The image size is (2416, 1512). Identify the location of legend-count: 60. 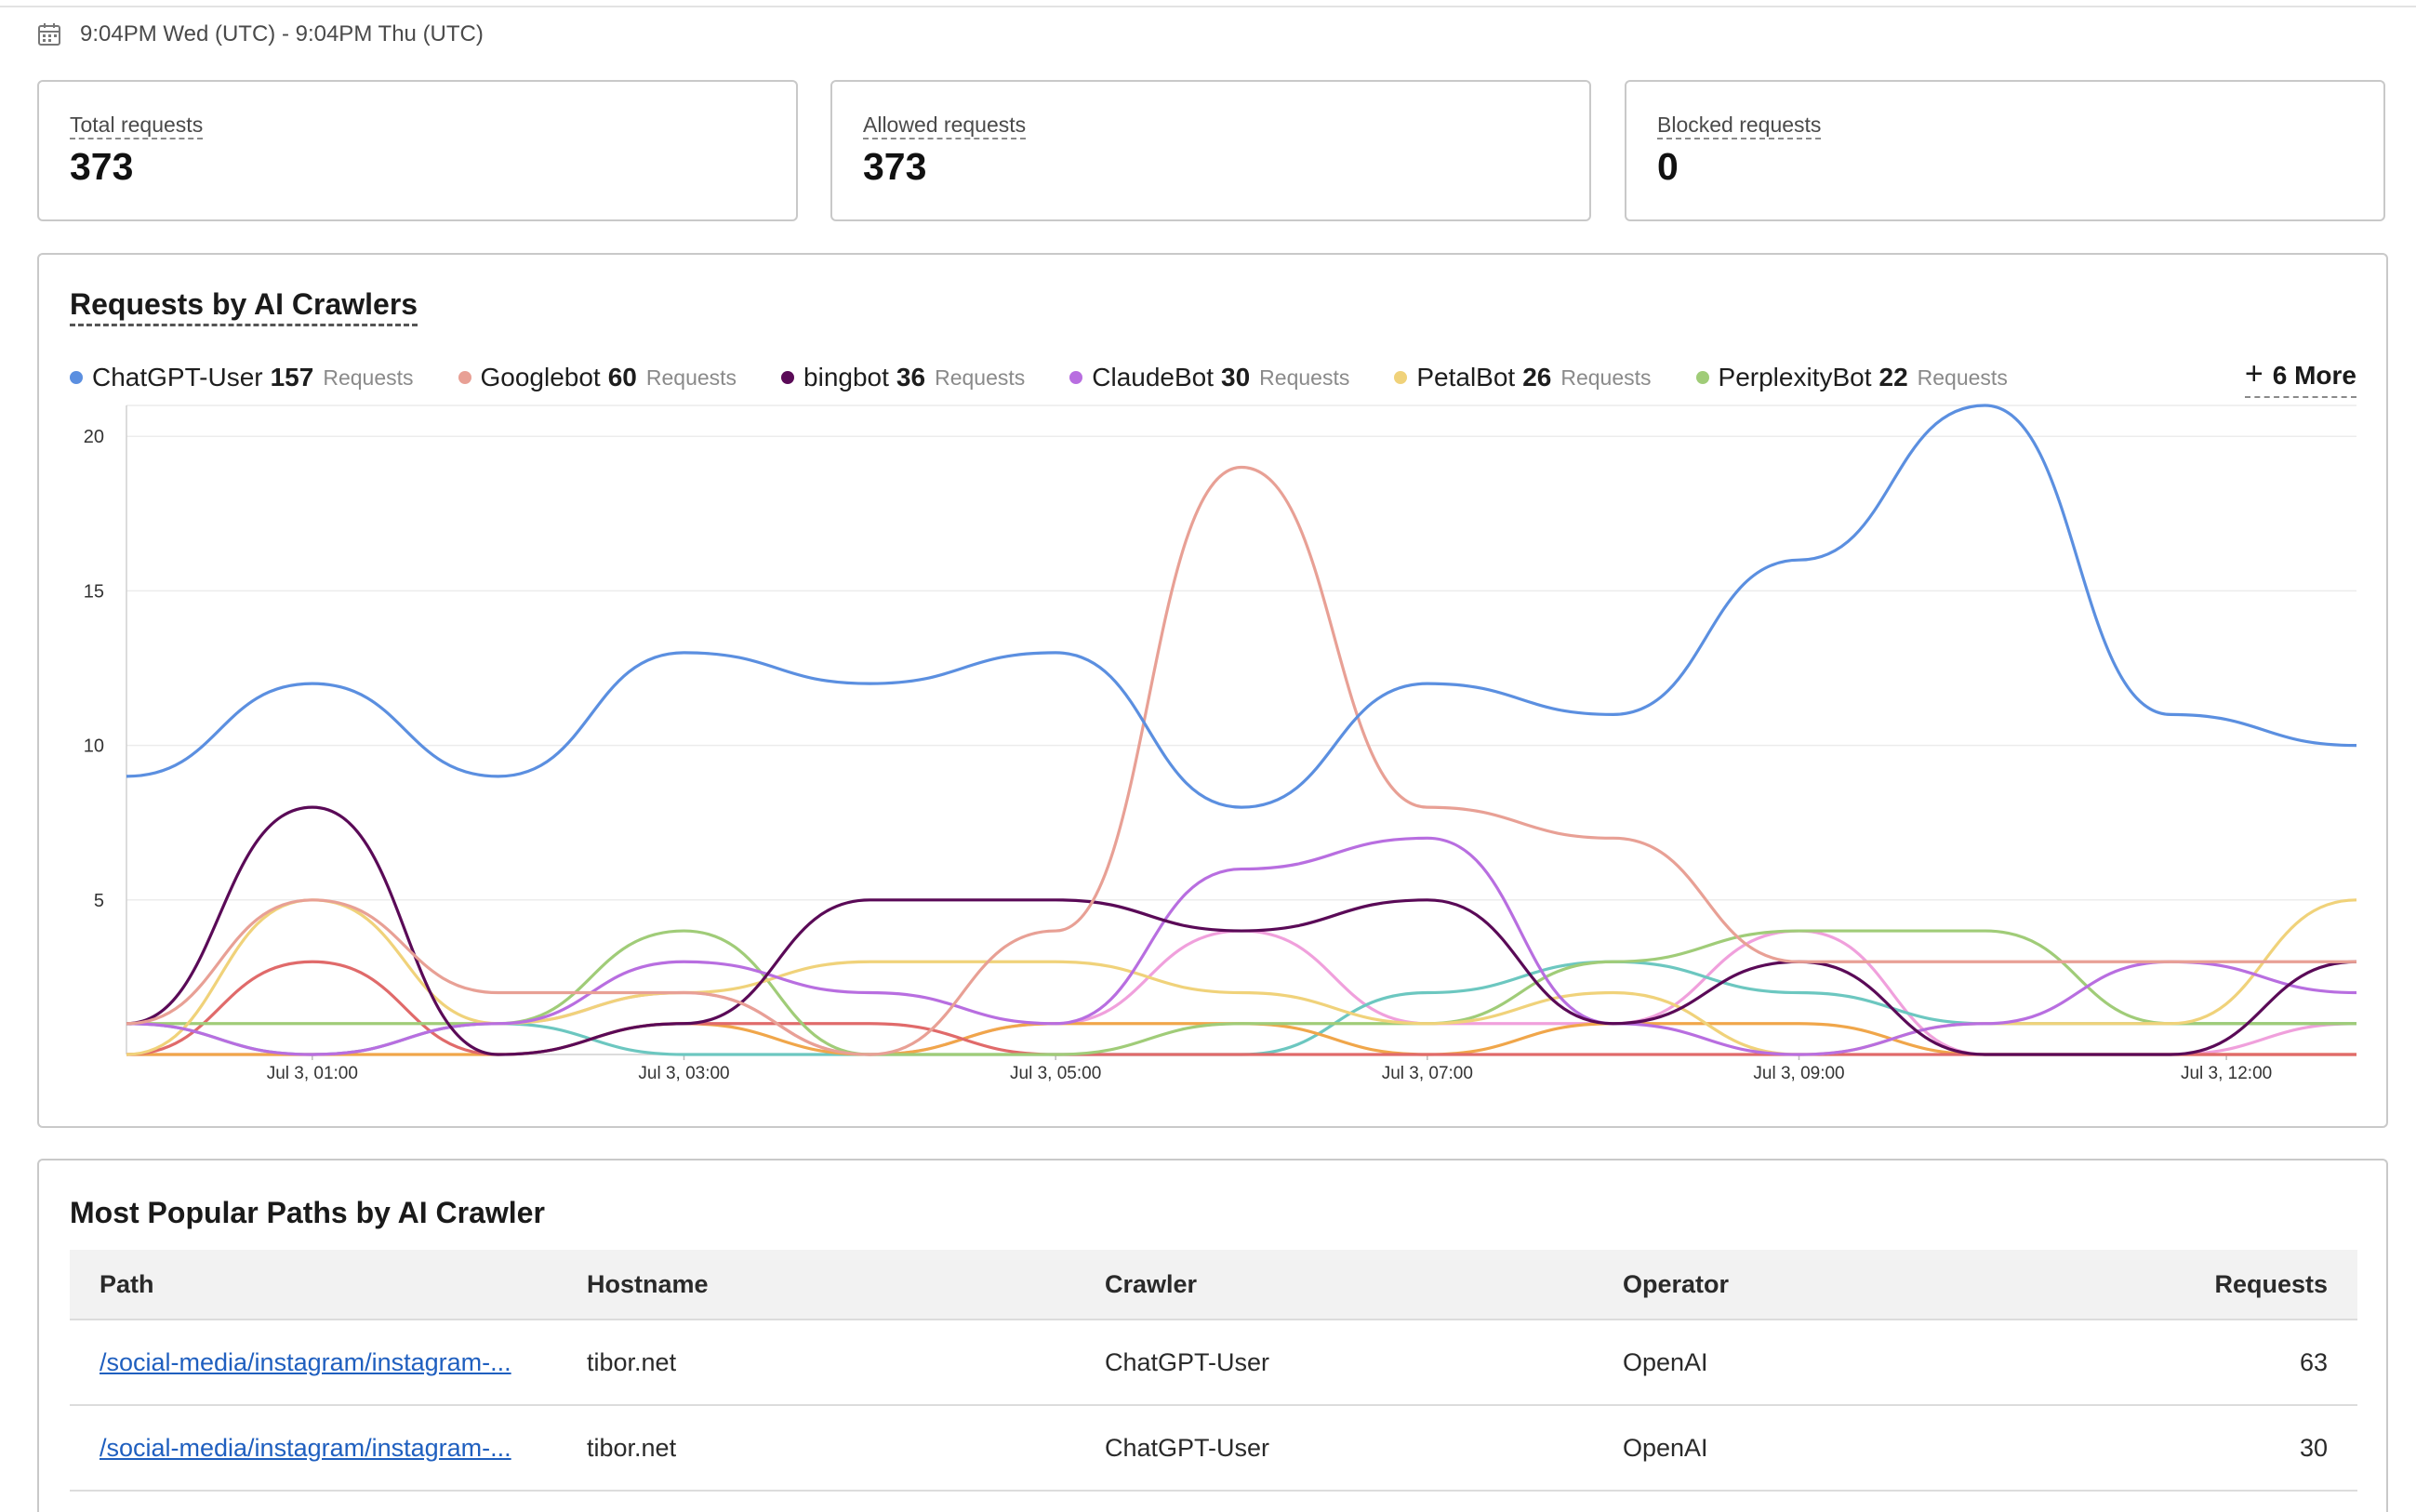
(622, 377).